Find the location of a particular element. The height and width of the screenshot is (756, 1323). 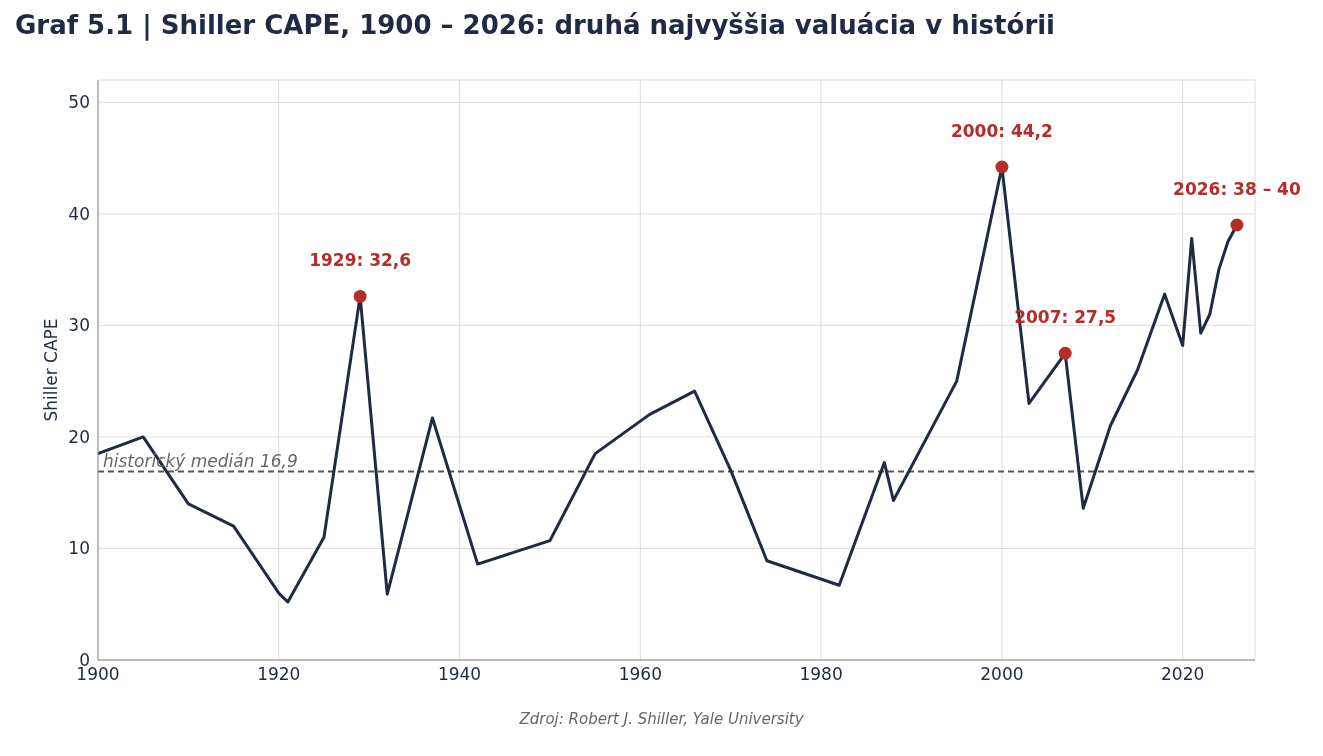

y-tick-label: 30 is located at coordinates (79, 325).